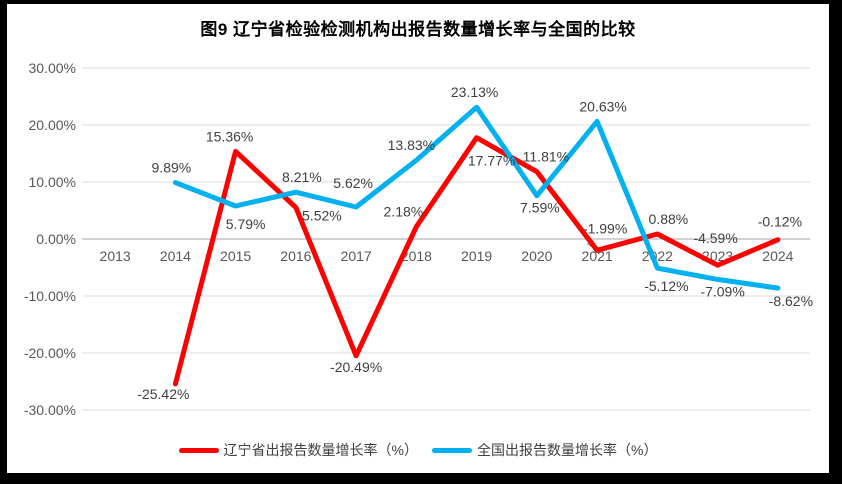 The width and height of the screenshot is (842, 484). Describe the element at coordinates (418, 29) in the screenshot. I see `chart-title: 图9 辽宁省检验检测机构出报告数量增长率与全国的比较` at that location.